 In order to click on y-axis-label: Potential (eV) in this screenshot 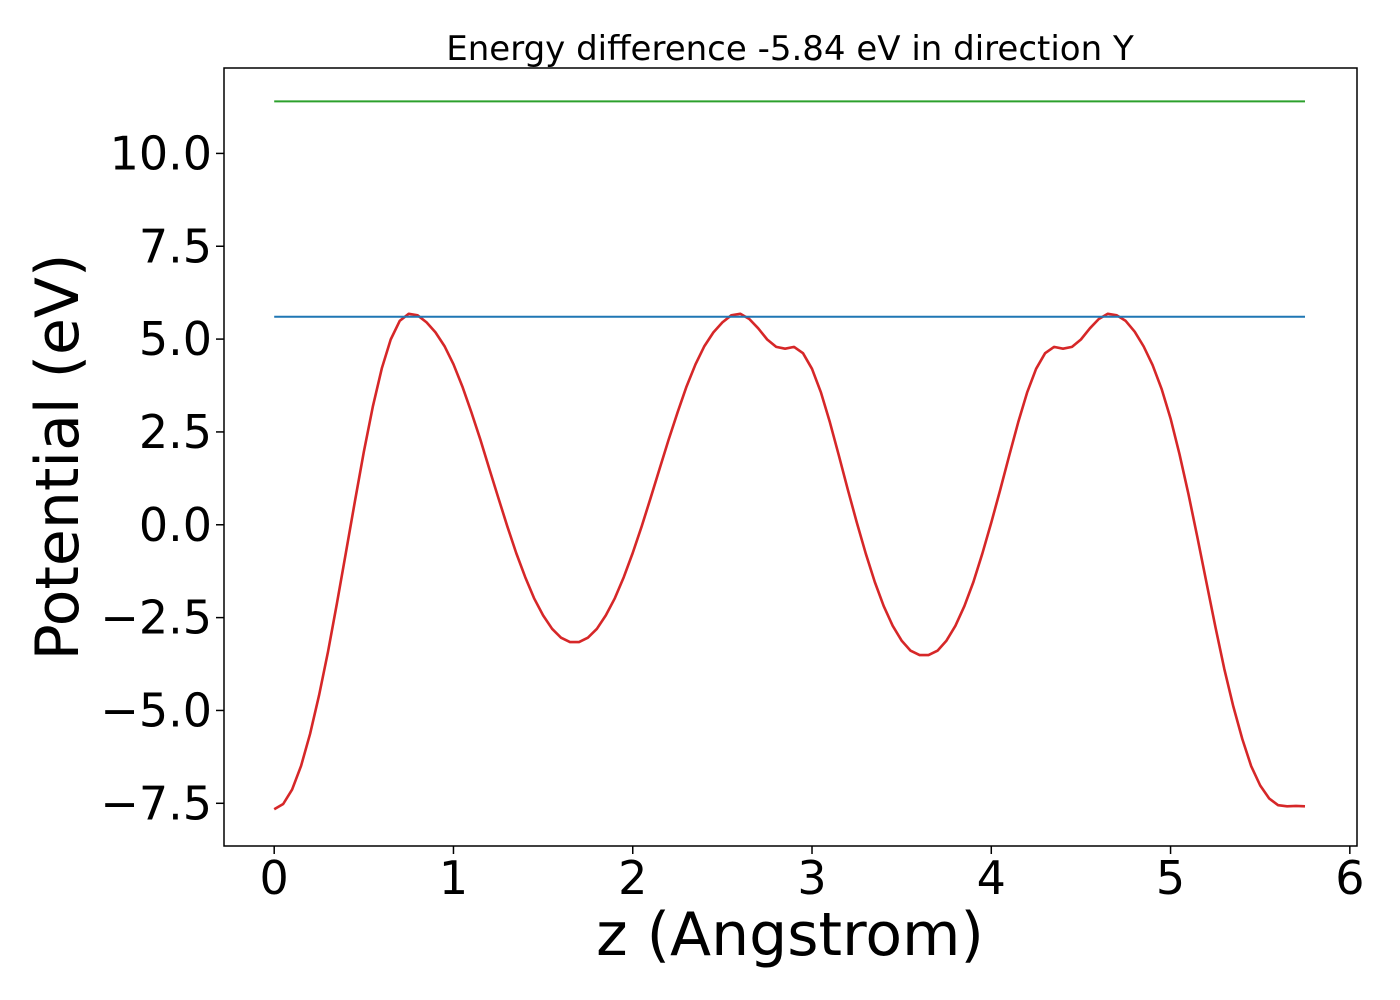, I will do `click(58, 457)`.